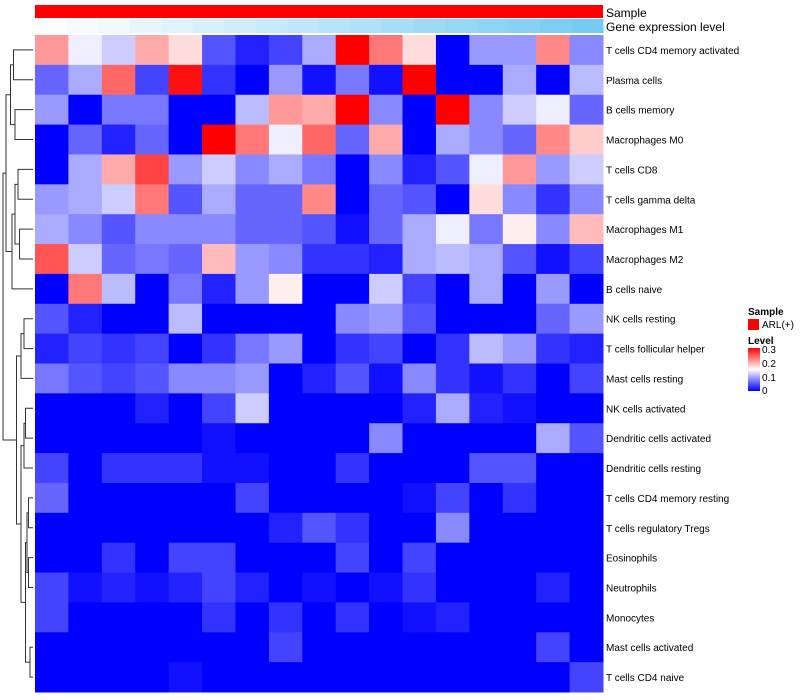 The image size is (800, 700). Describe the element at coordinates (31, 662) in the screenshot. I see `dendrogram-branch` at that location.